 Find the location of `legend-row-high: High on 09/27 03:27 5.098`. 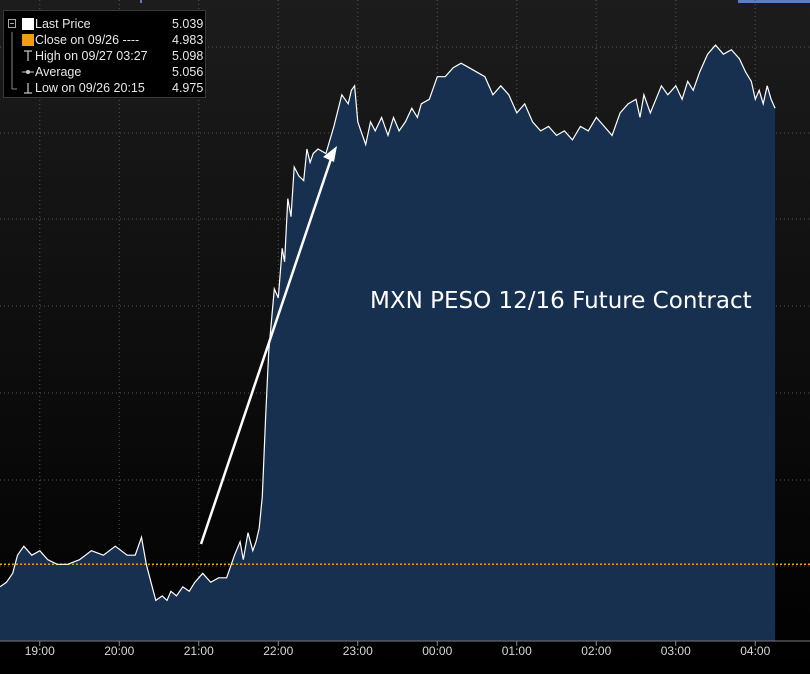

legend-row-high: High on 09/27 03:27 5.098 is located at coordinates (104, 56).